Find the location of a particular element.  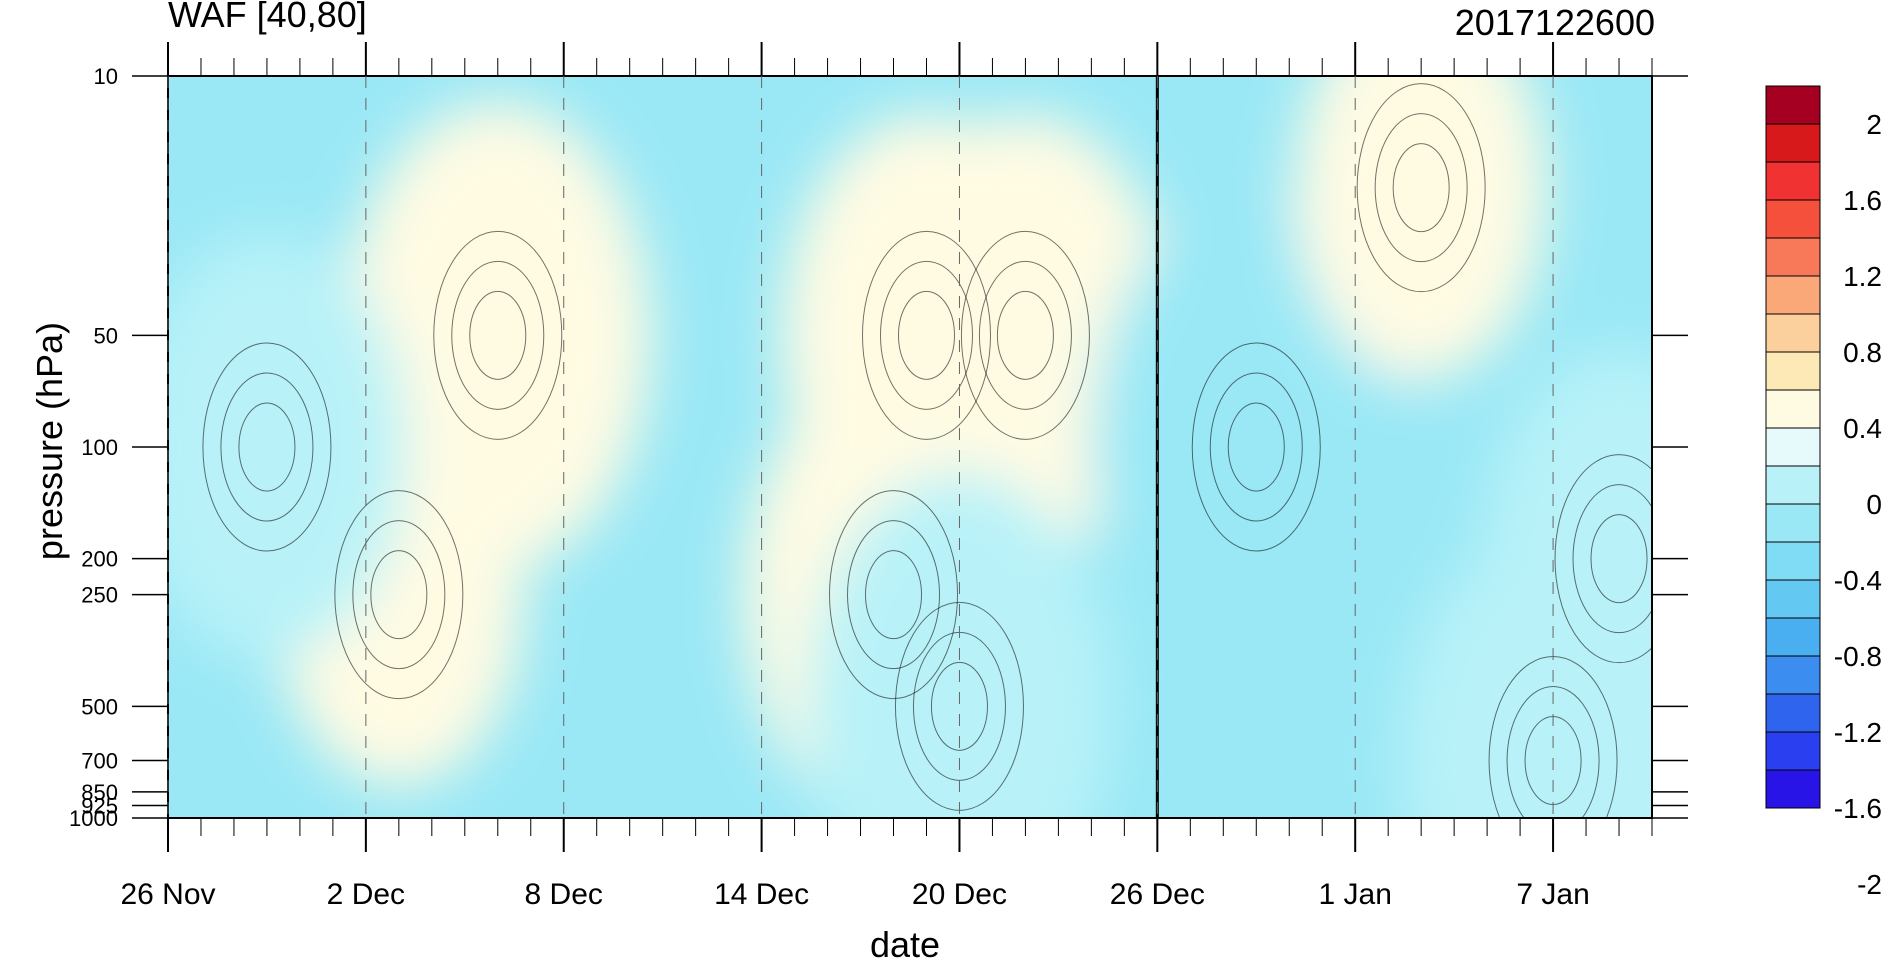

colorbar-label: 0.8 is located at coordinates (1862, 352).